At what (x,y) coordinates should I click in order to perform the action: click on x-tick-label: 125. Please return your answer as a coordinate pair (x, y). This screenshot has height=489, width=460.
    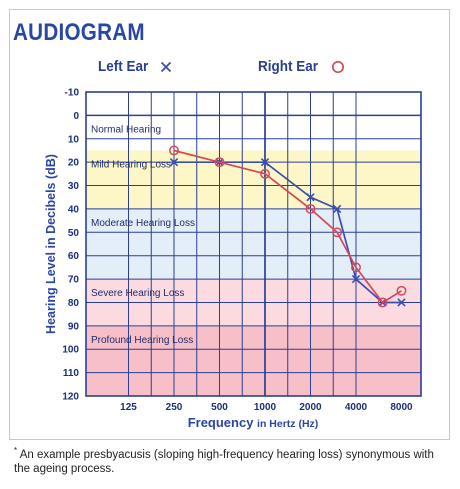
    Looking at the image, I should click on (128, 407).